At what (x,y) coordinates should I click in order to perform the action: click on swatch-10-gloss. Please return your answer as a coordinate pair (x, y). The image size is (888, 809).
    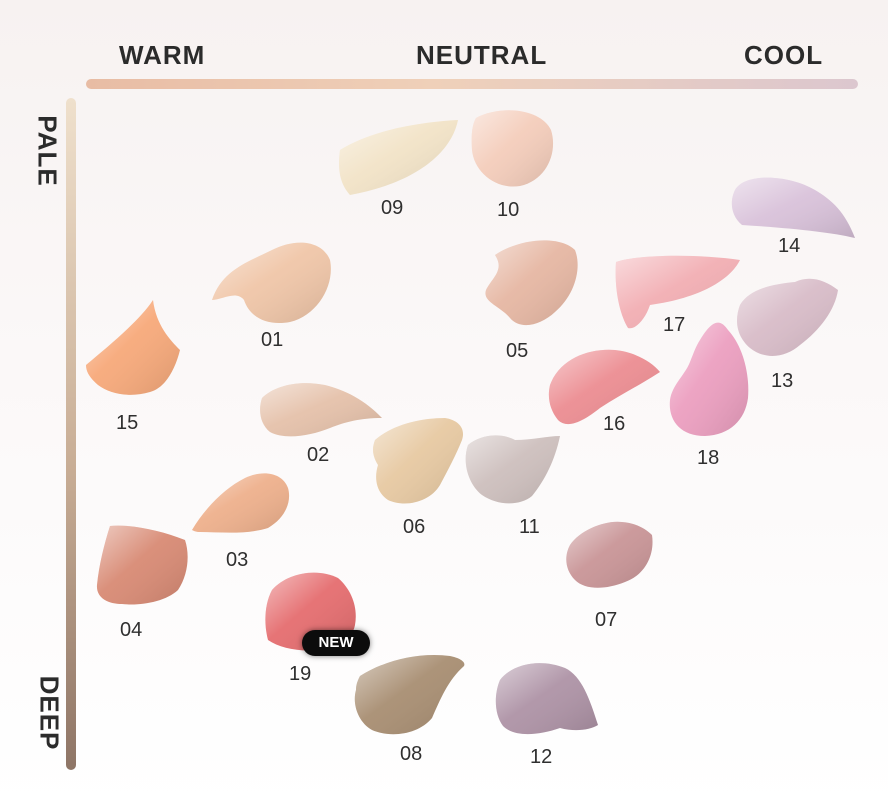
    Looking at the image, I should click on (512, 148).